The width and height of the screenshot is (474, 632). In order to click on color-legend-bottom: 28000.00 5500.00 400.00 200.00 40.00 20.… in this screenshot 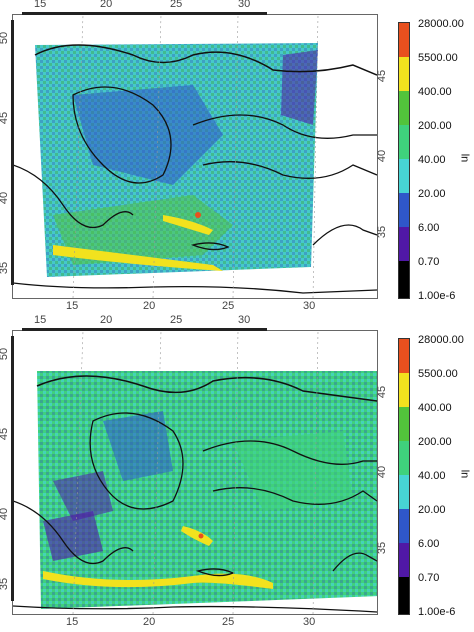, I will do `click(430, 476)`.